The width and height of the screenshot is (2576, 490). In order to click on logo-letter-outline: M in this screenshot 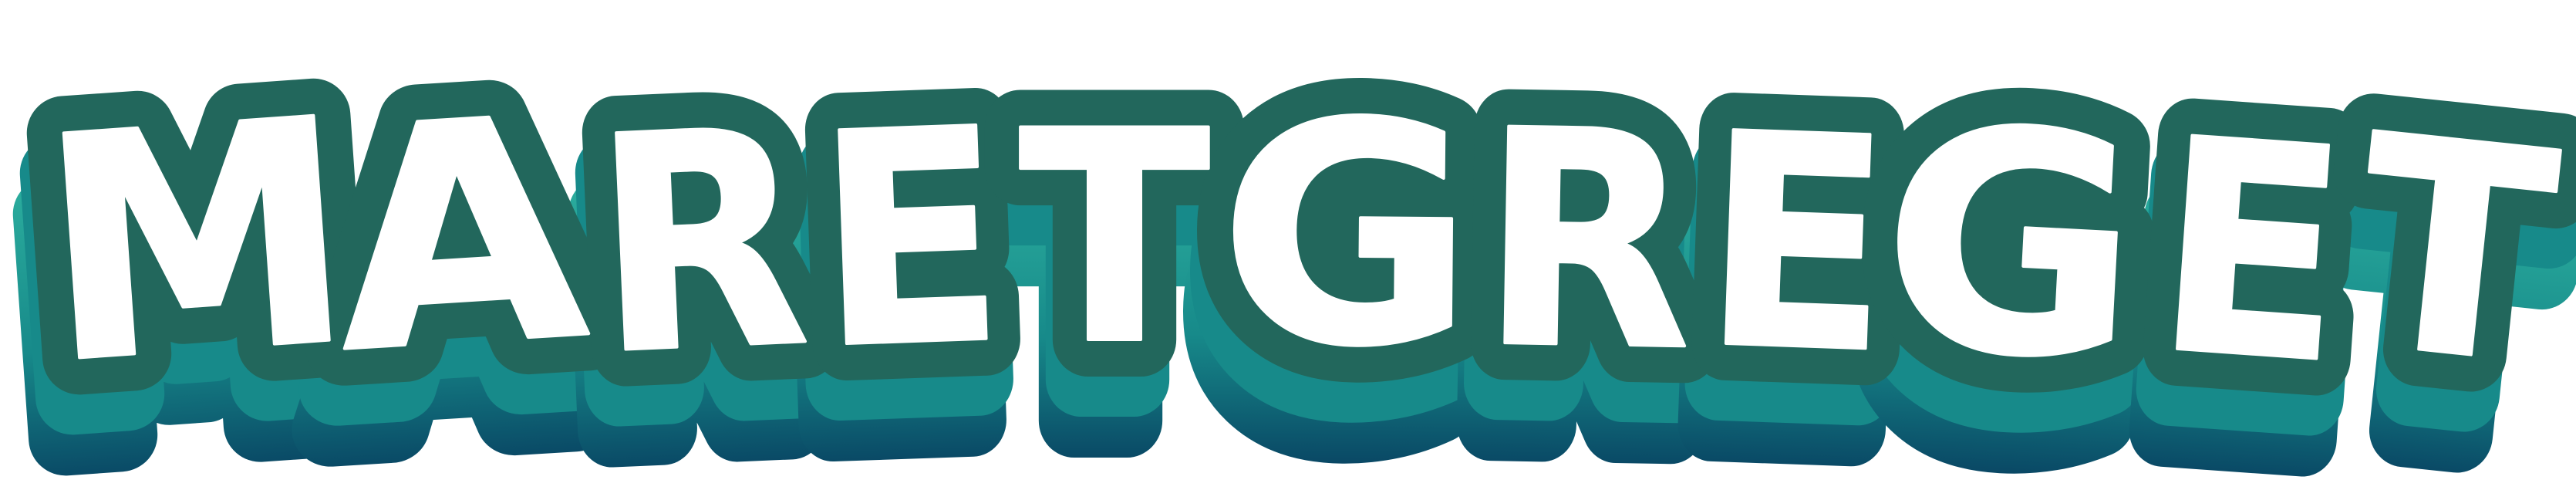, I will do `click(197, 243)`.